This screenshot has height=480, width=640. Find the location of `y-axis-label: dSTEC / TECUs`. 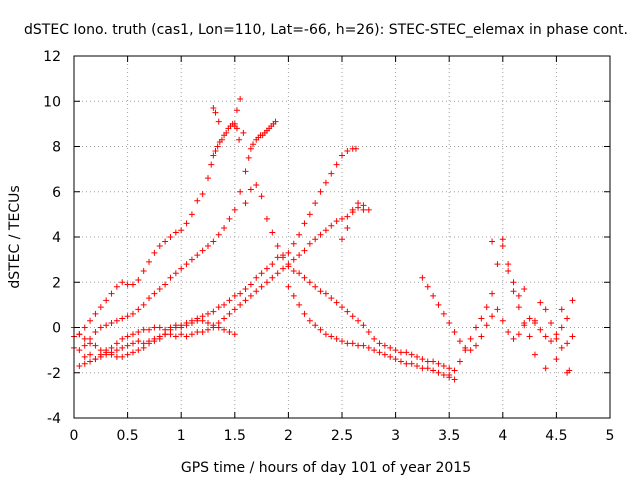

y-axis-label: dSTEC / TECUs is located at coordinates (15, 236).